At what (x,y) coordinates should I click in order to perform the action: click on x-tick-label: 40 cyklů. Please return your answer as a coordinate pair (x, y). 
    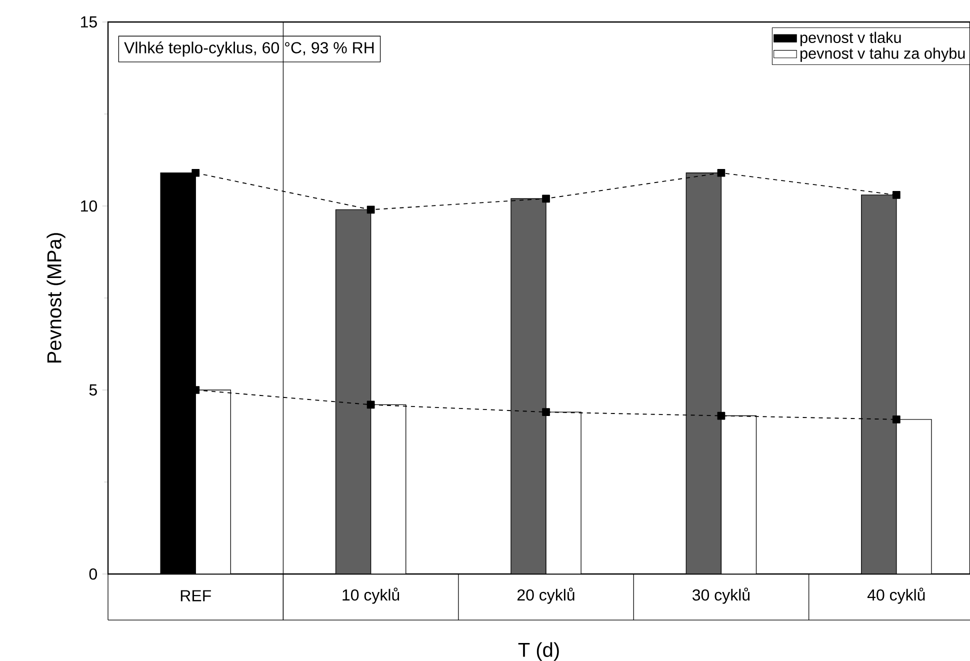
    Looking at the image, I should click on (896, 596).